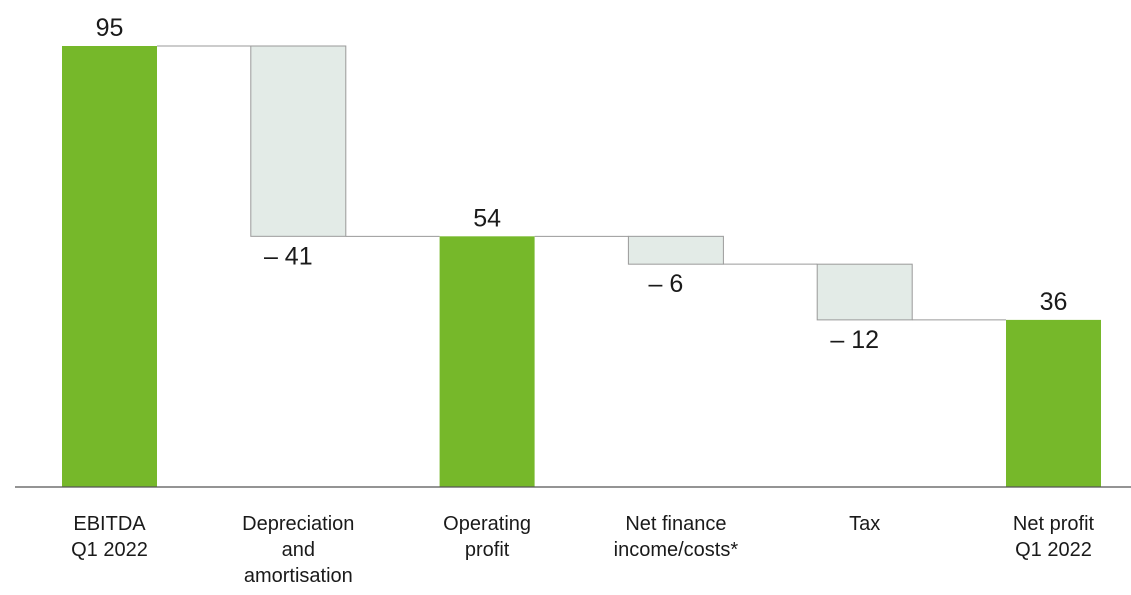 The height and width of the screenshot is (595, 1131). What do you see at coordinates (487, 550) in the screenshot?
I see `x-tick-label-line: profit` at bounding box center [487, 550].